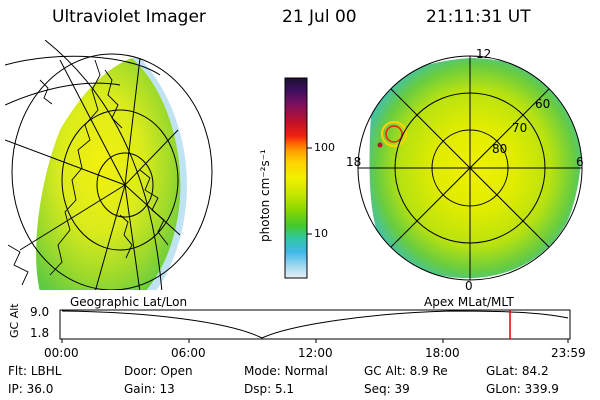 The image size is (600, 400). Describe the element at coordinates (306, 371) in the screenshot. I see `mode-value: Normal` at that location.